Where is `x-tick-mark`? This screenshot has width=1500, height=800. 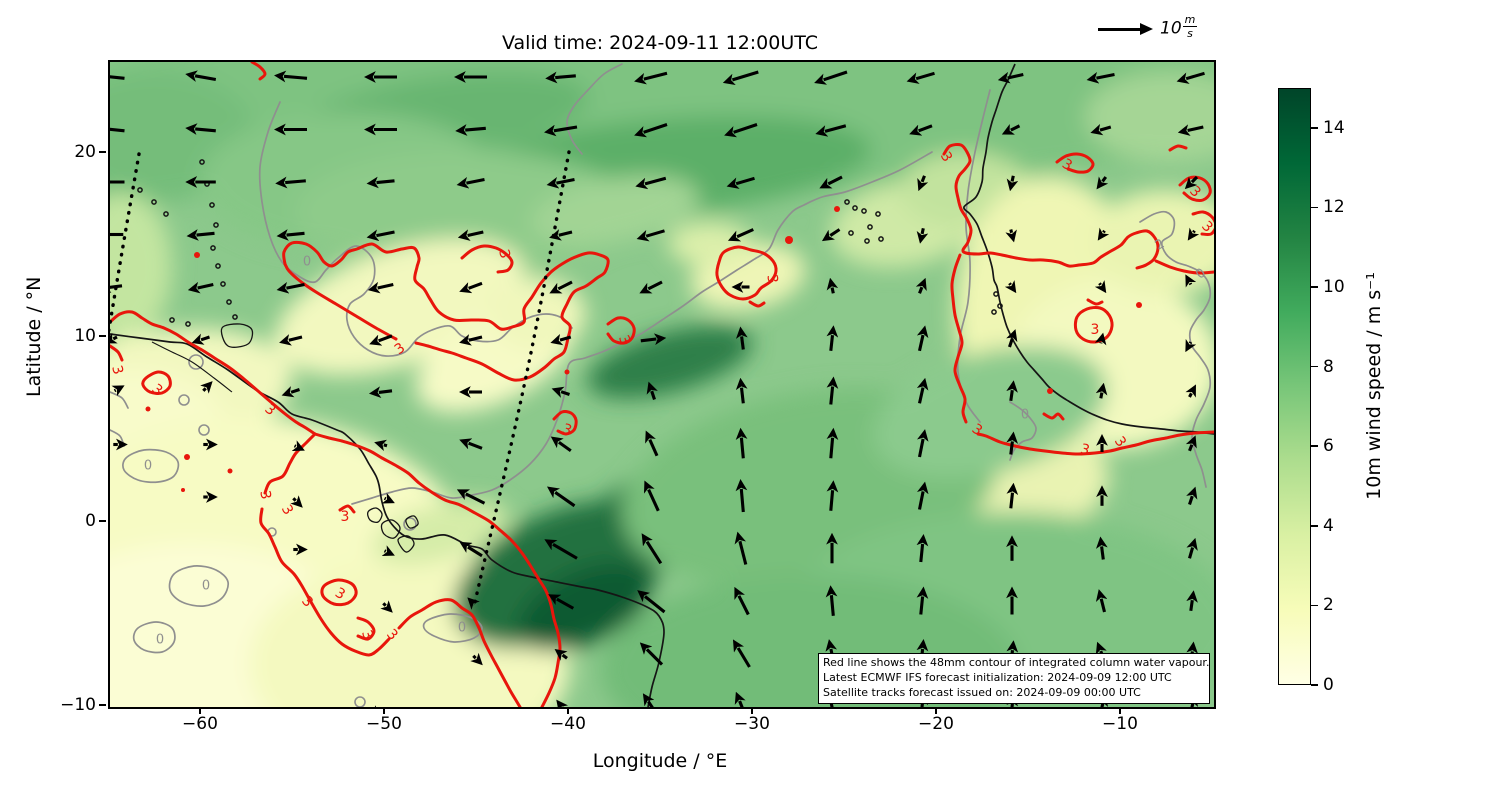
x-tick-mark is located at coordinates (752, 710).